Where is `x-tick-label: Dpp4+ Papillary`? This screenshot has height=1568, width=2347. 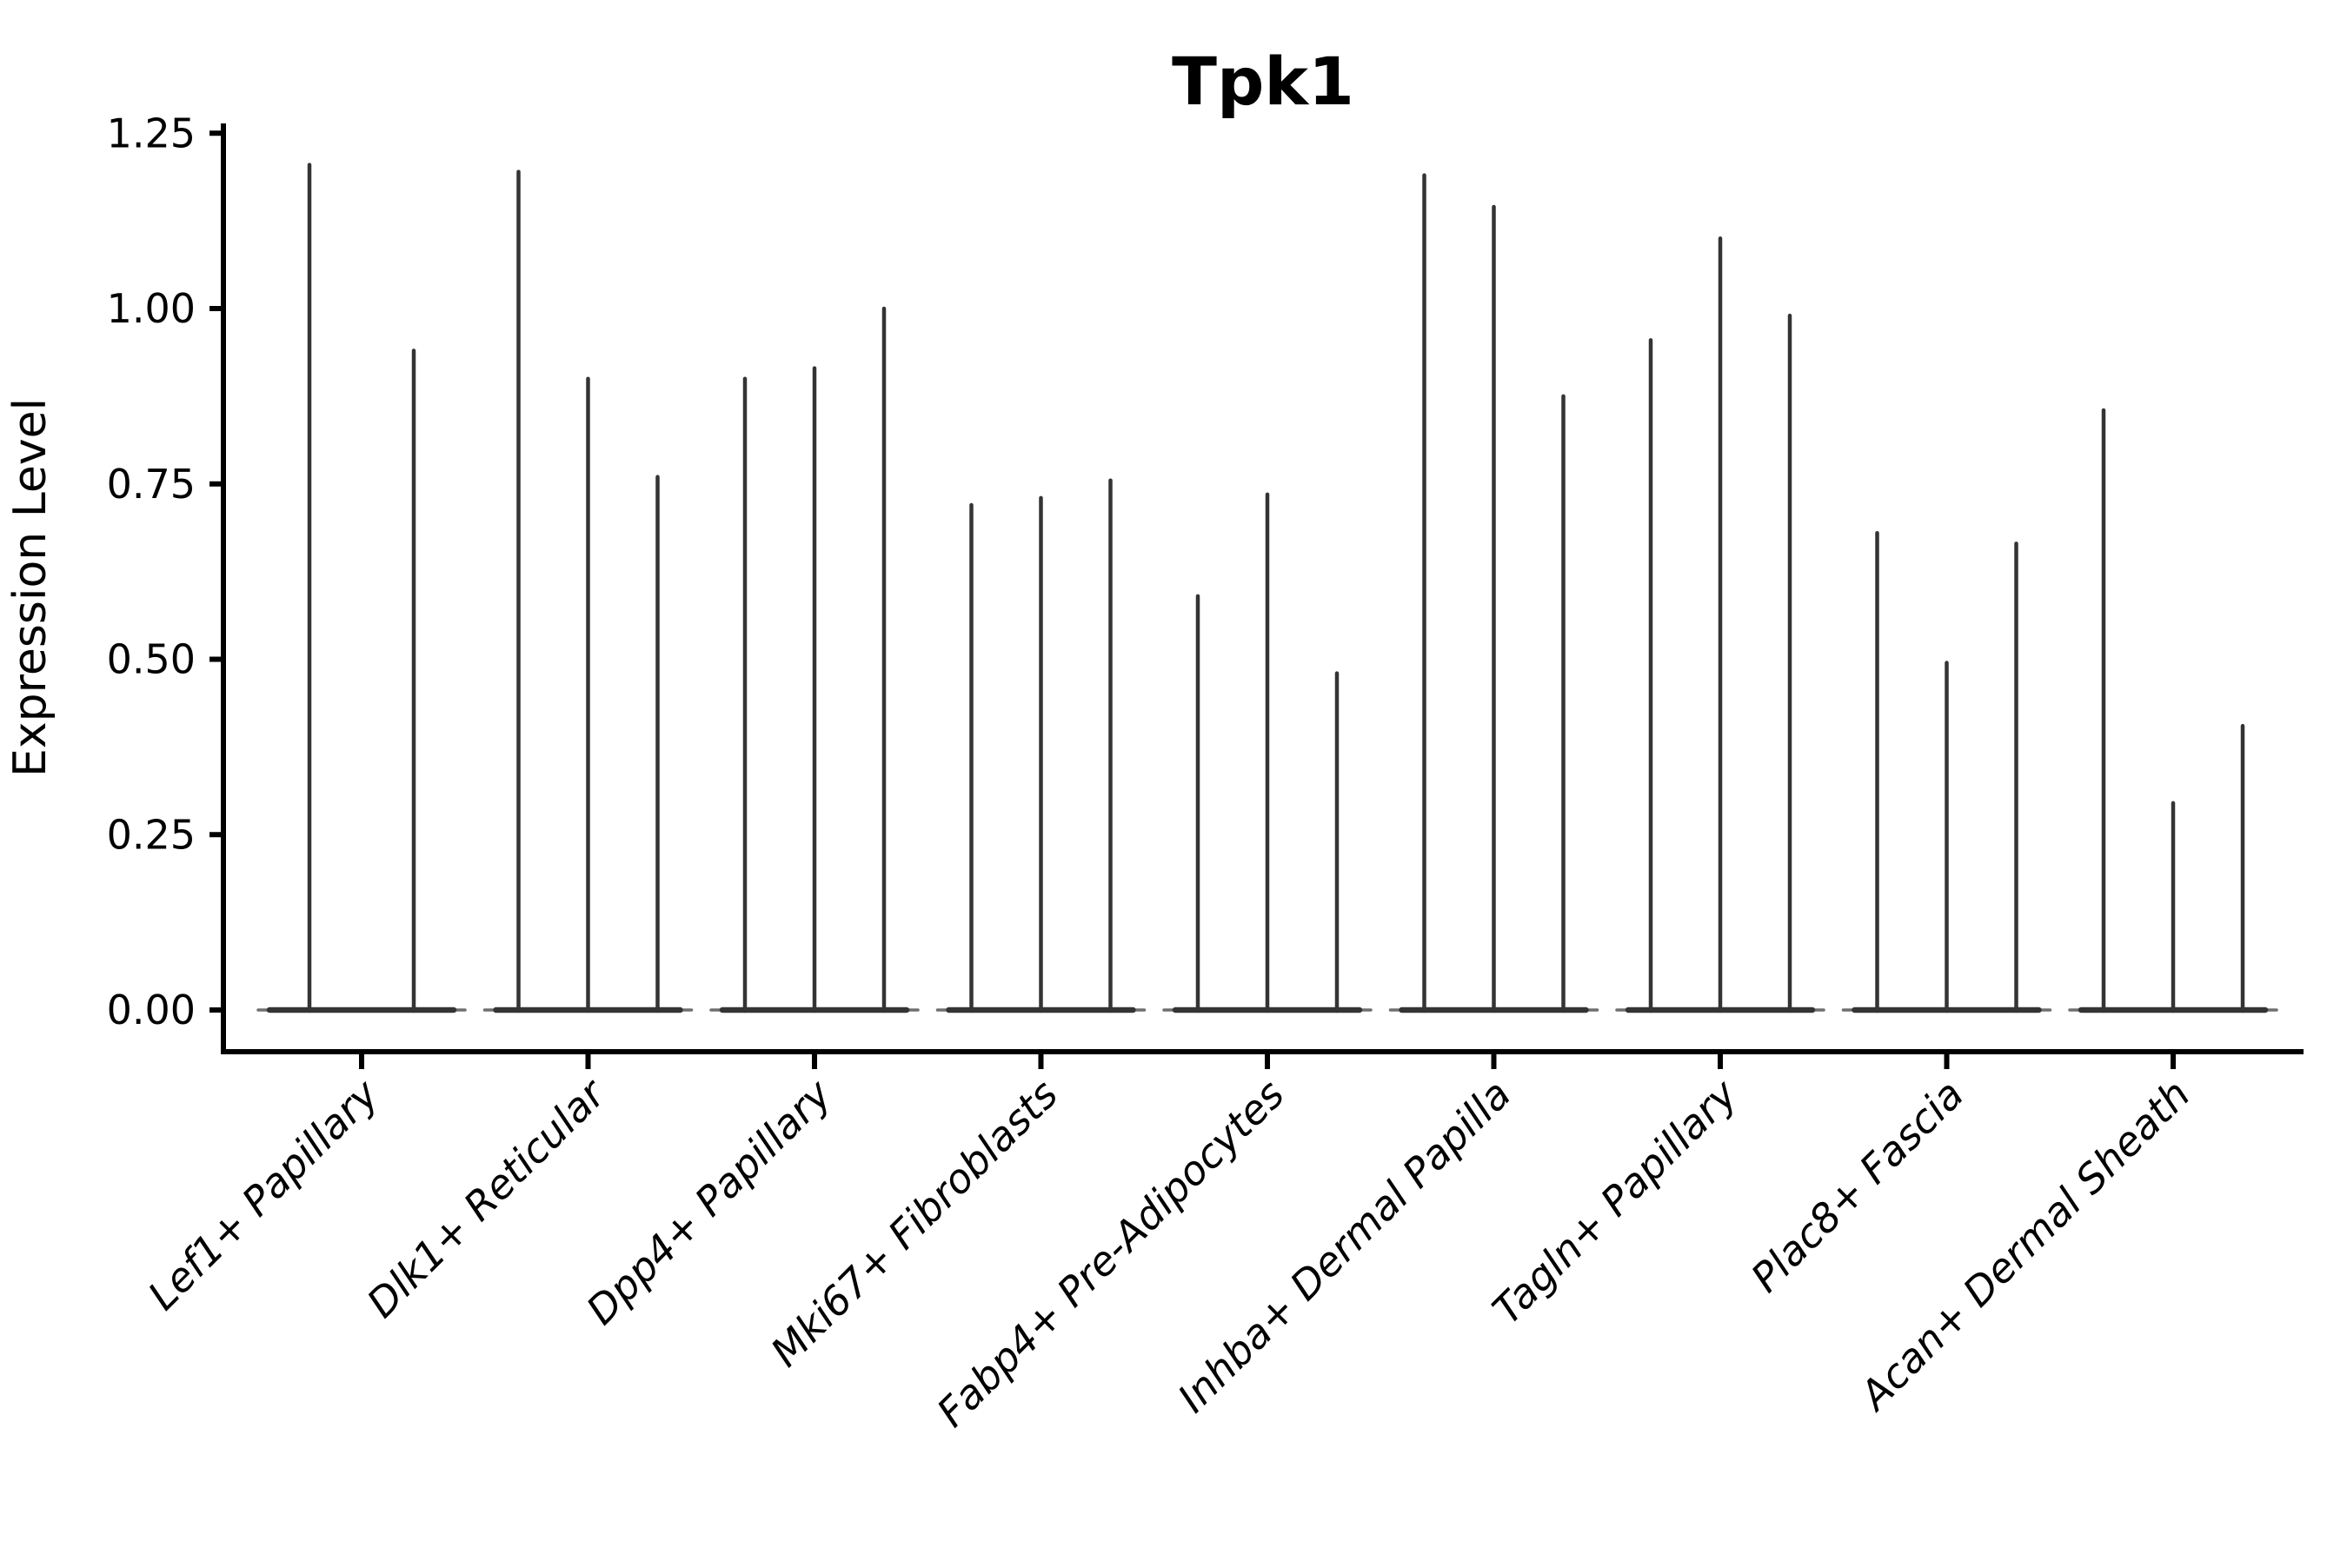
x-tick-label: Dpp4+ Papillary is located at coordinates (709, 1201).